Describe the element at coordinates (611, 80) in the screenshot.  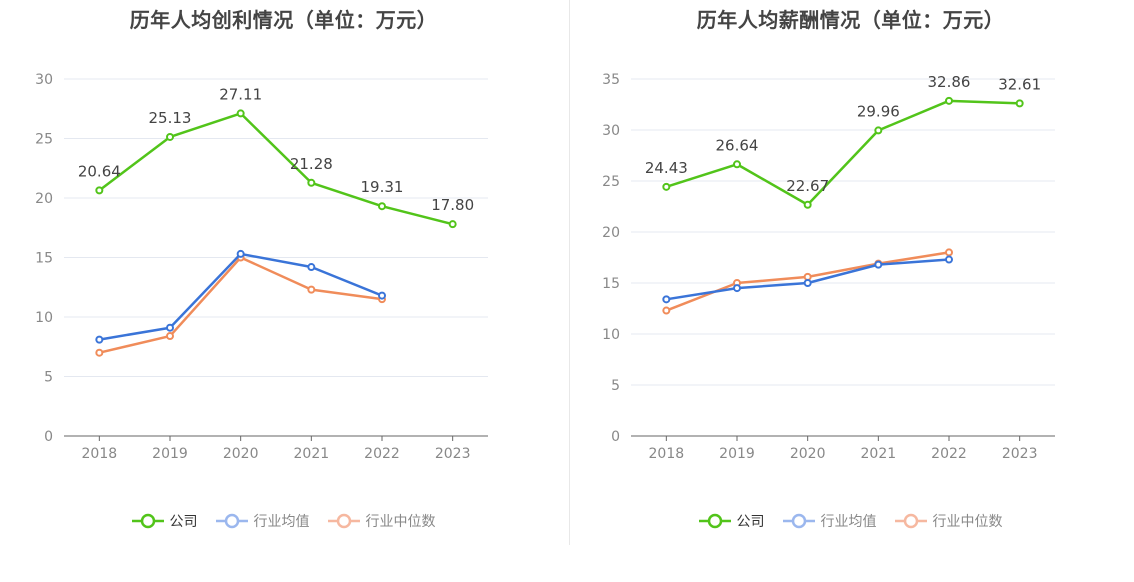
I see `y-tick-label: 35` at that location.